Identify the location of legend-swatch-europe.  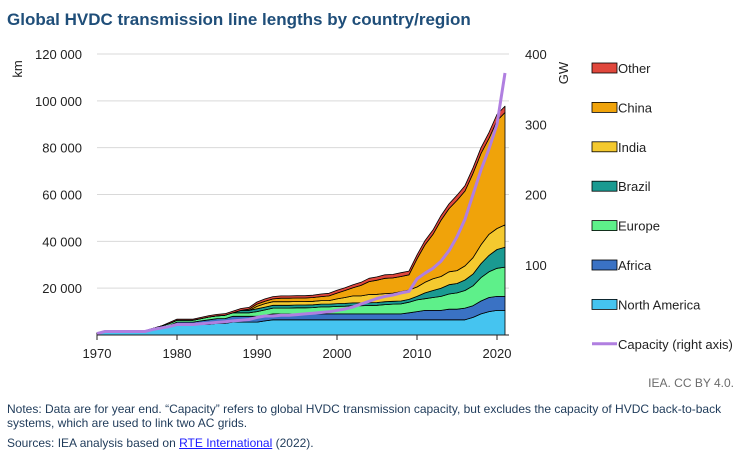
(604, 226).